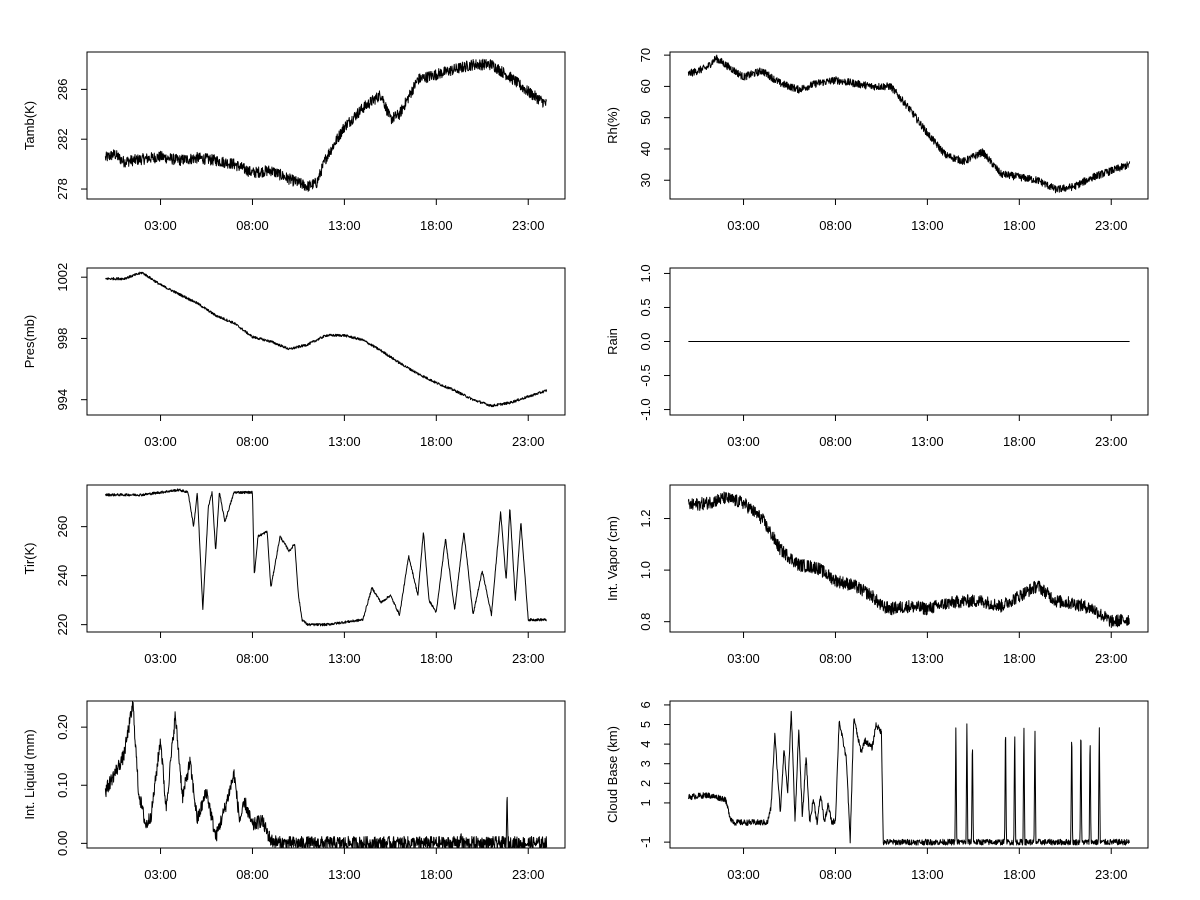 This screenshot has width=1200, height=900. I want to click on y-tick-label: 50, so click(645, 117).